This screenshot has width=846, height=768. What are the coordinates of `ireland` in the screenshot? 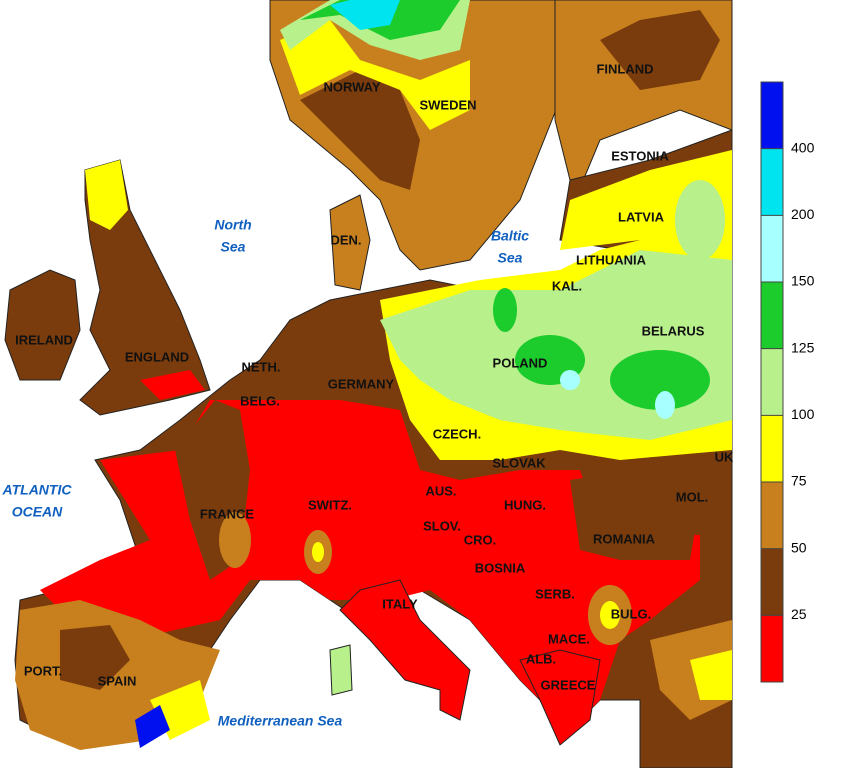 It's located at (42, 325).